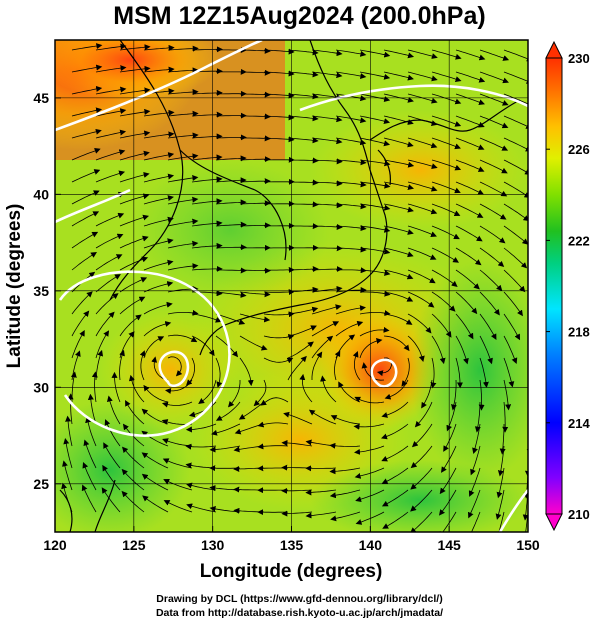 This screenshot has width=599, height=625. I want to click on colorbar-tick-label: 210, so click(579, 514).